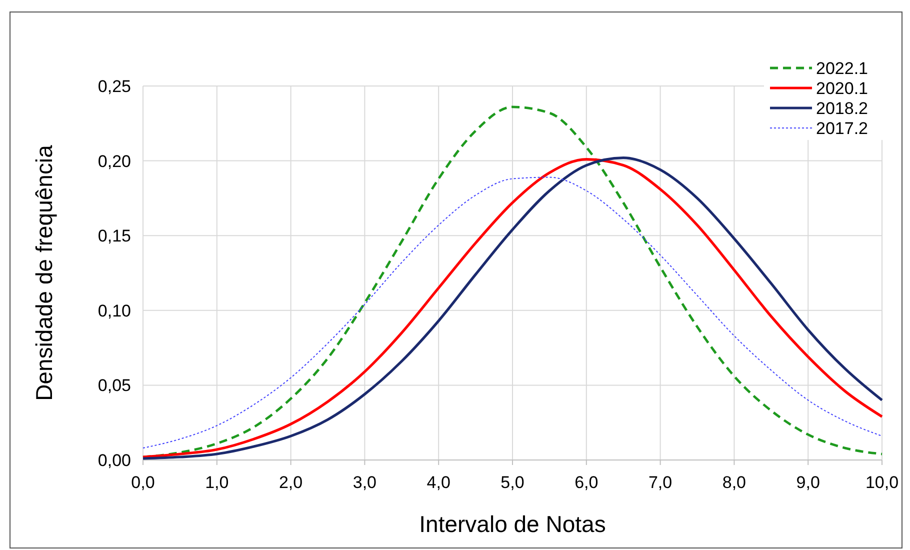  What do you see at coordinates (114, 86) in the screenshot?
I see `y-tick-label: 0,25` at bounding box center [114, 86].